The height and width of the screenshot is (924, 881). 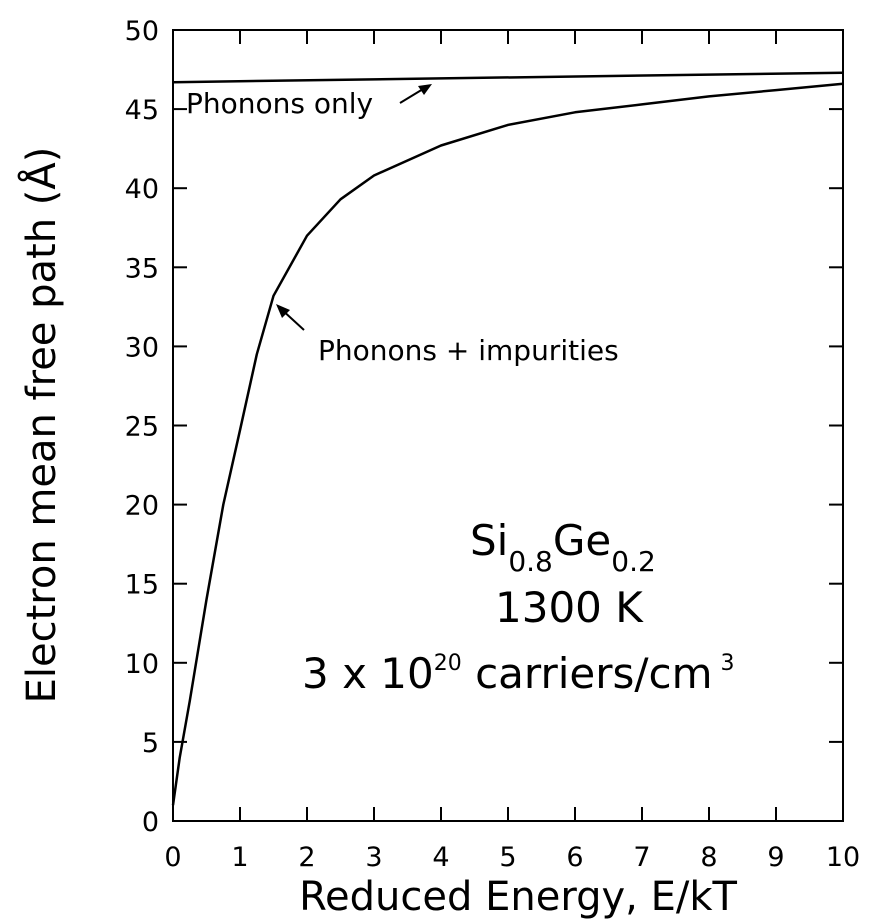 I want to click on y-tick-label: 50, so click(x=142, y=31).